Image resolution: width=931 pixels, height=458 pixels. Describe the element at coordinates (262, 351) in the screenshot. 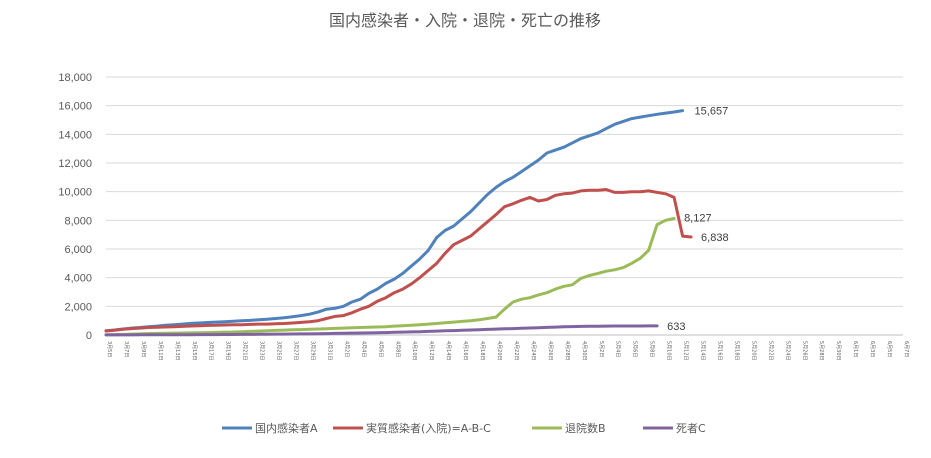

I see `x-tick-label: 3月23日` at that location.